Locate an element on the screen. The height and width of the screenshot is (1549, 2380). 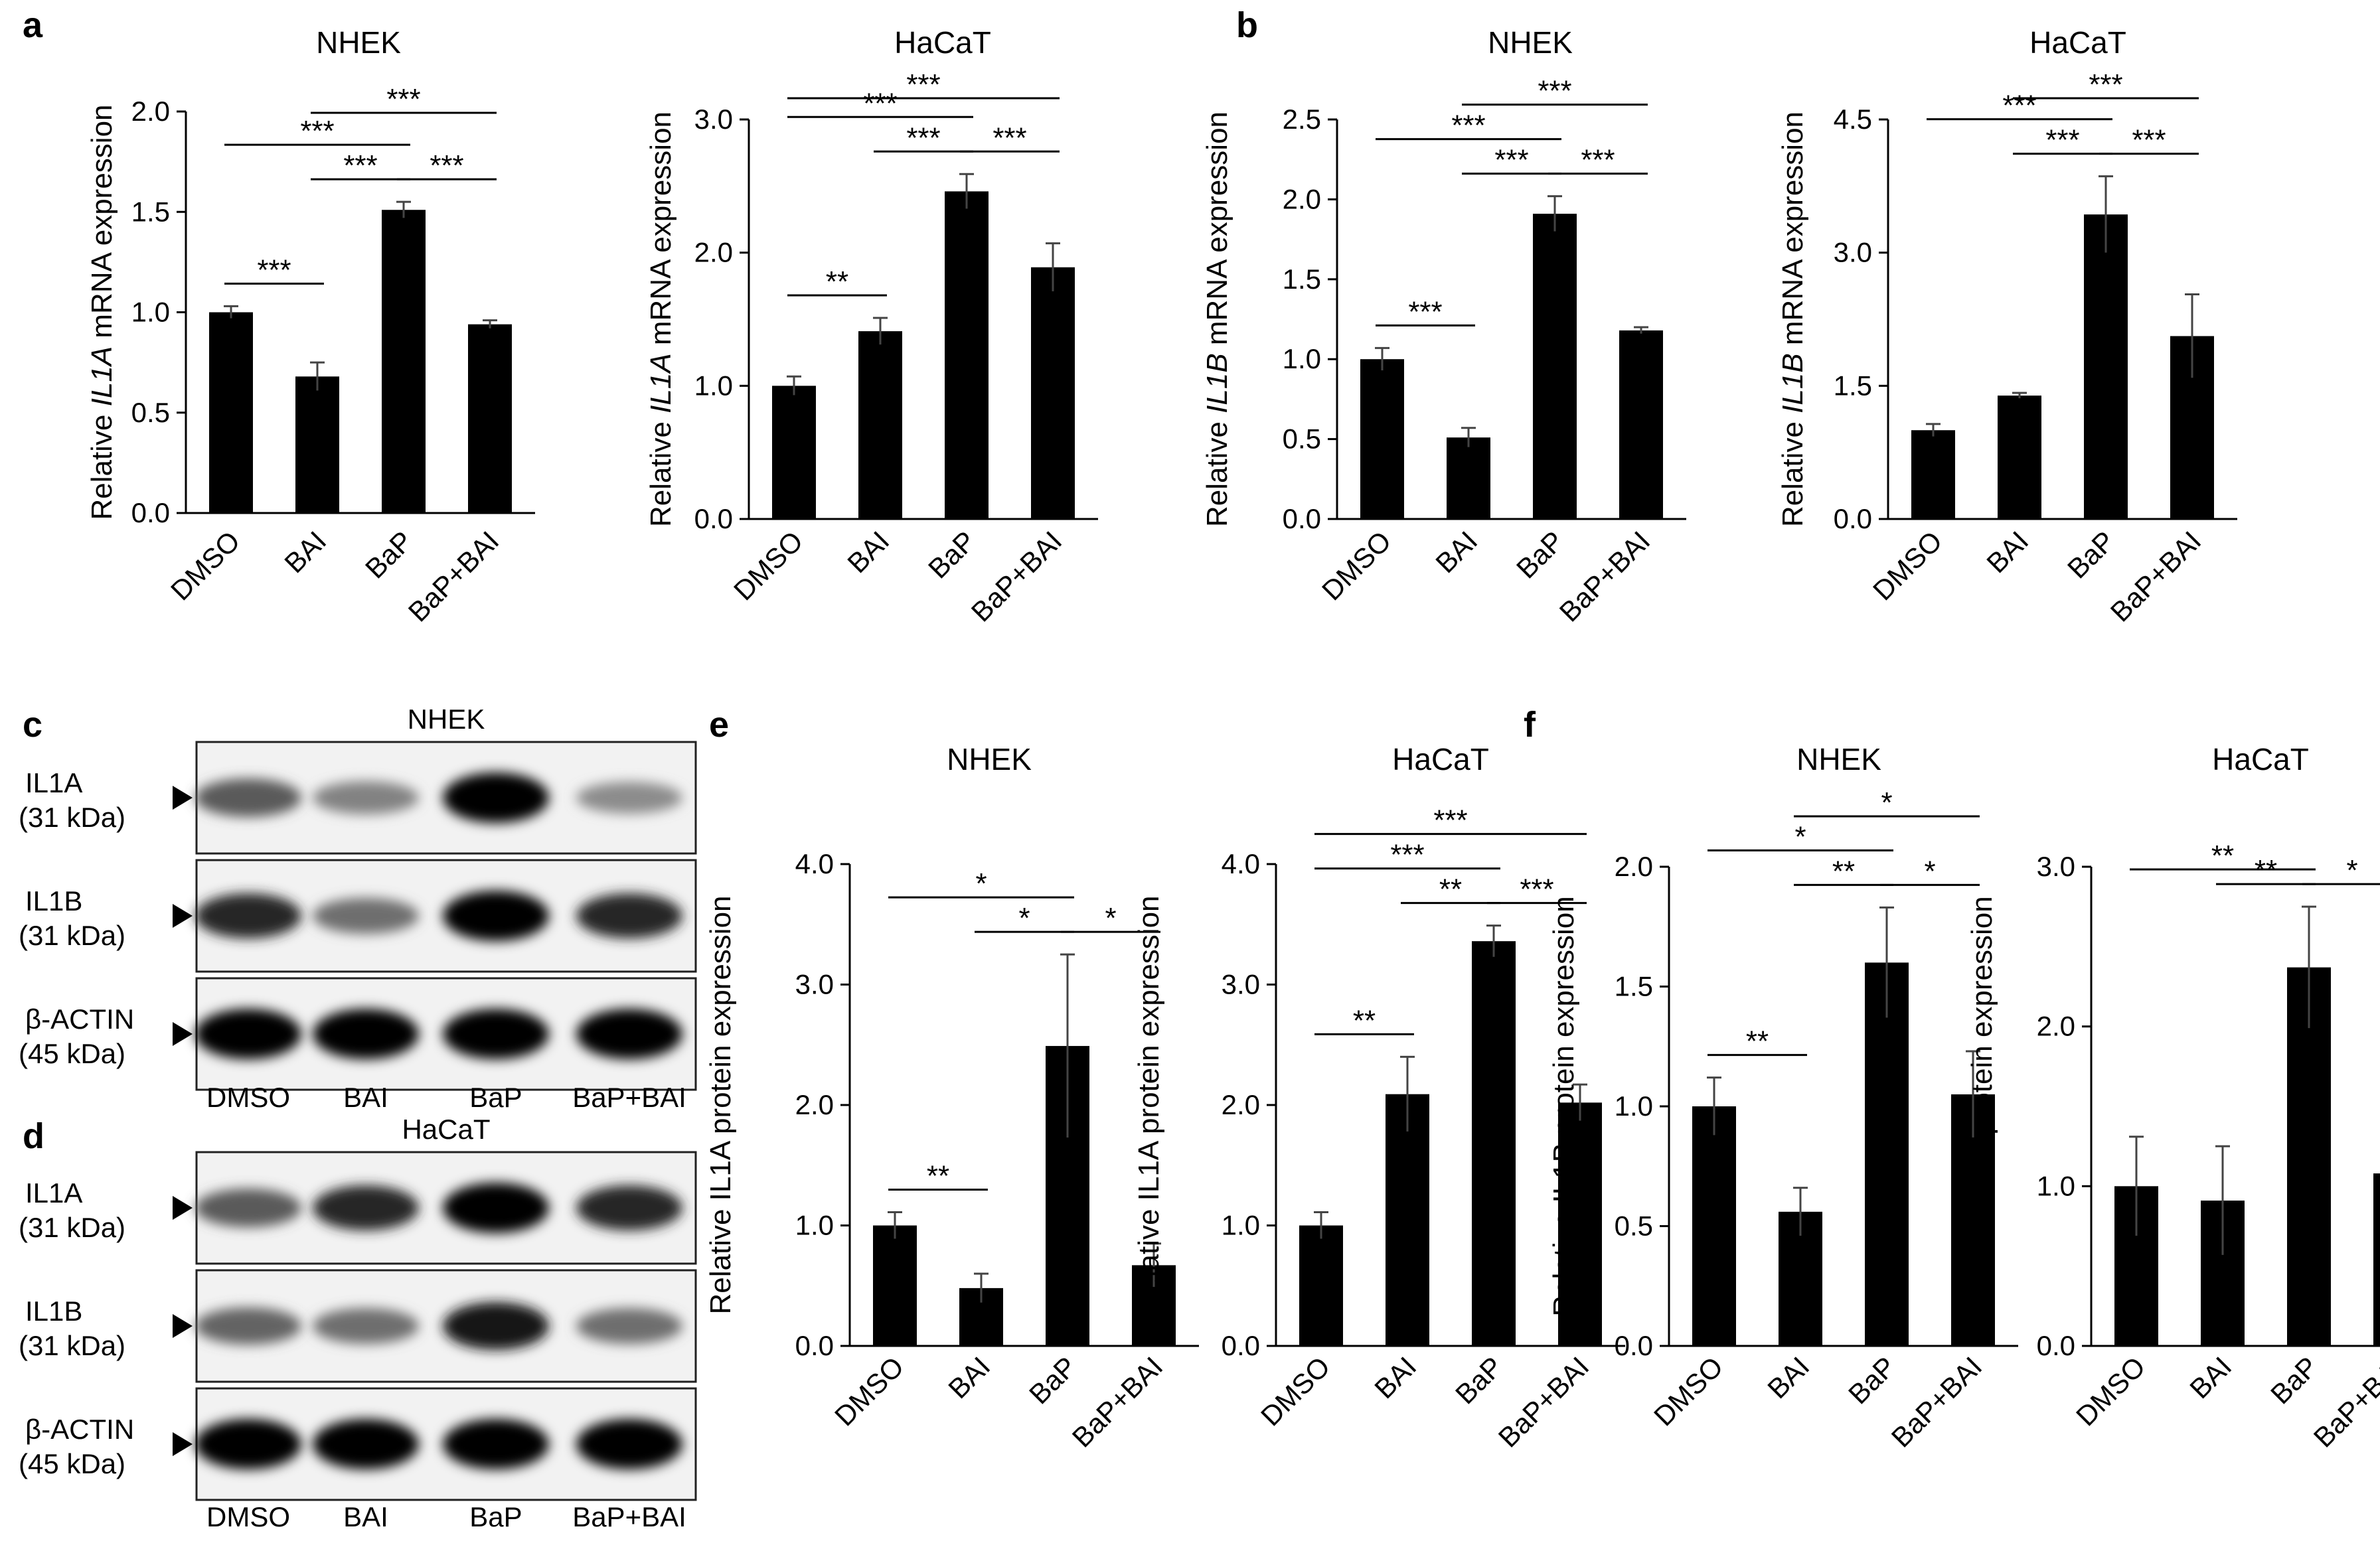
y-axis-label: Relative IL1B protein expression is located at coordinates (1982, 1106).